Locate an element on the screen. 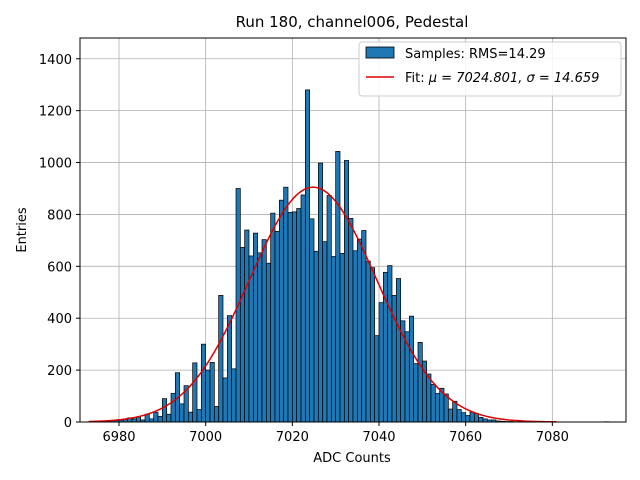 The width and height of the screenshot is (640, 480). legend-samples-label: Samples: RMS=14.29 is located at coordinates (475, 54).